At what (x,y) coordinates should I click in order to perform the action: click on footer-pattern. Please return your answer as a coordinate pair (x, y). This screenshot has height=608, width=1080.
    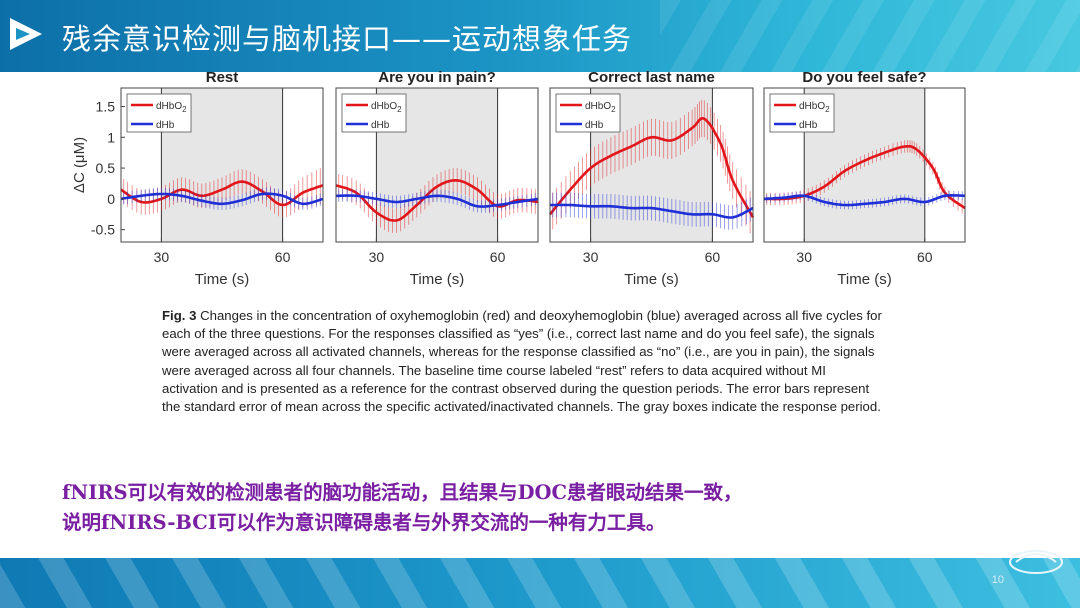
    Looking at the image, I should click on (540, 583).